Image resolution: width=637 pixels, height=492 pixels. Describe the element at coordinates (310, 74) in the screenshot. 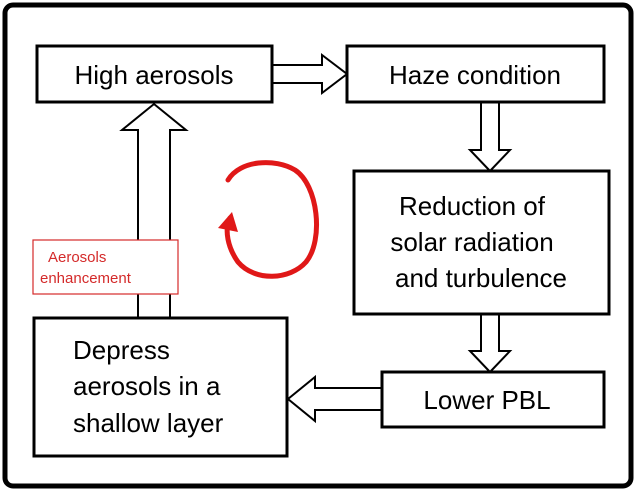

I see `arrow-right` at that location.